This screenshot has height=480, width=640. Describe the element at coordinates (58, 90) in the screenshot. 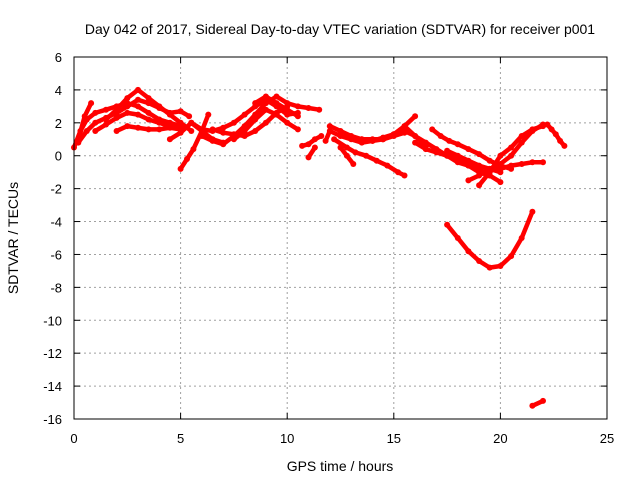

I see `y-tick-label: 4` at that location.